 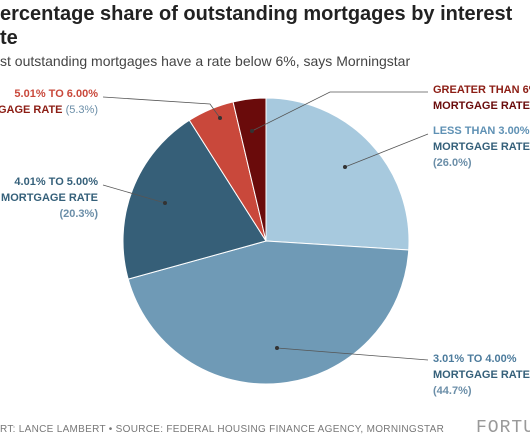 What do you see at coordinates (78, 214) in the screenshot?
I see `value-label: (20.3%)` at bounding box center [78, 214].